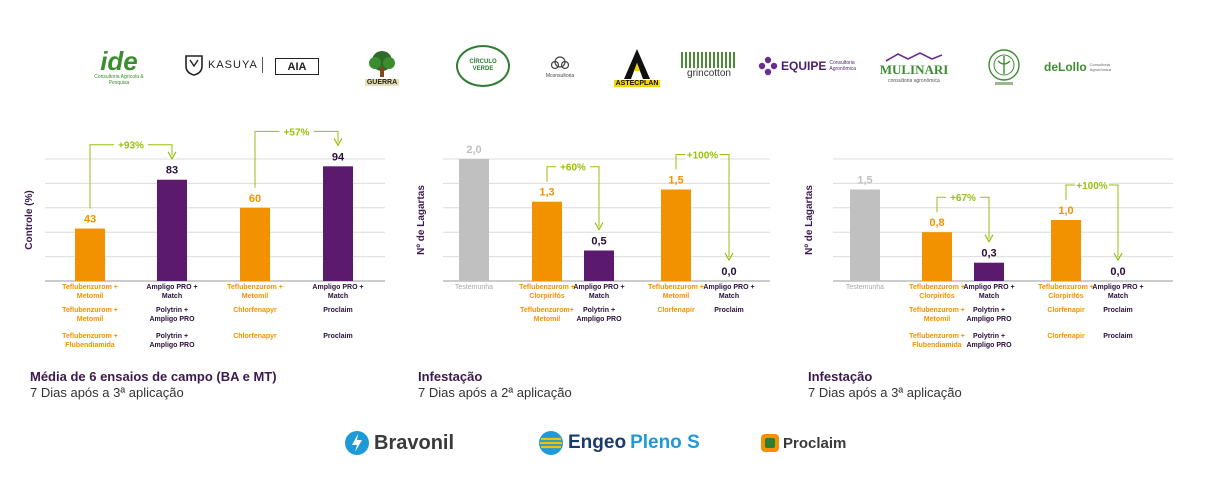  Describe the element at coordinates (495, 384) in the screenshot. I see `chart-2-caption: Infestação 7 Dias após a 2ª aplicação` at that location.